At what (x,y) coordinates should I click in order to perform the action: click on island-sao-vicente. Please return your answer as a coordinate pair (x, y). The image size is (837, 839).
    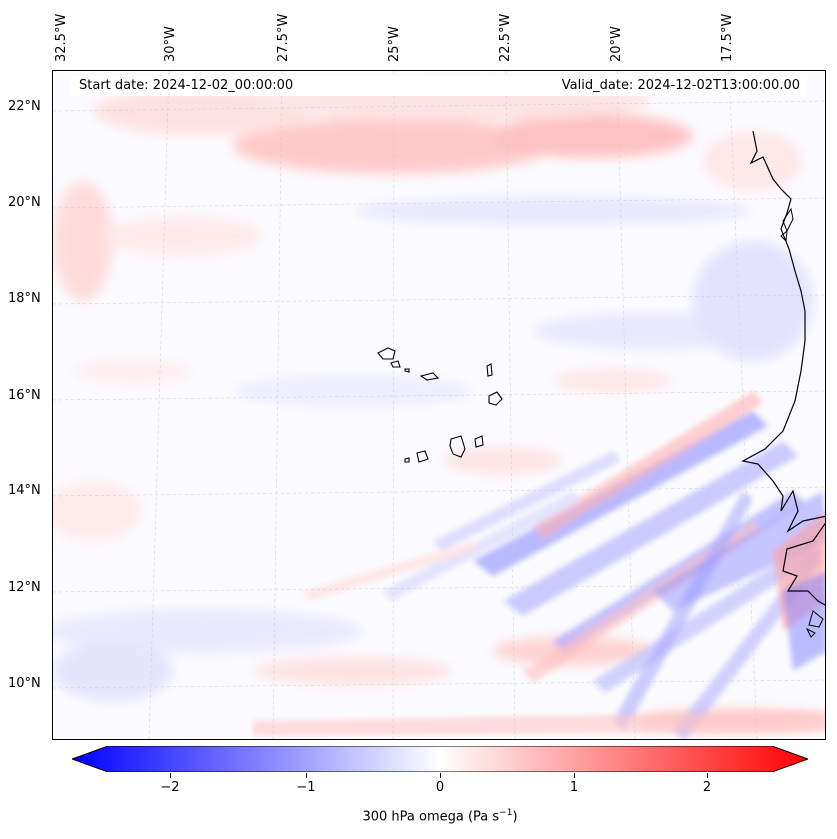
    Looking at the image, I should click on (395, 364).